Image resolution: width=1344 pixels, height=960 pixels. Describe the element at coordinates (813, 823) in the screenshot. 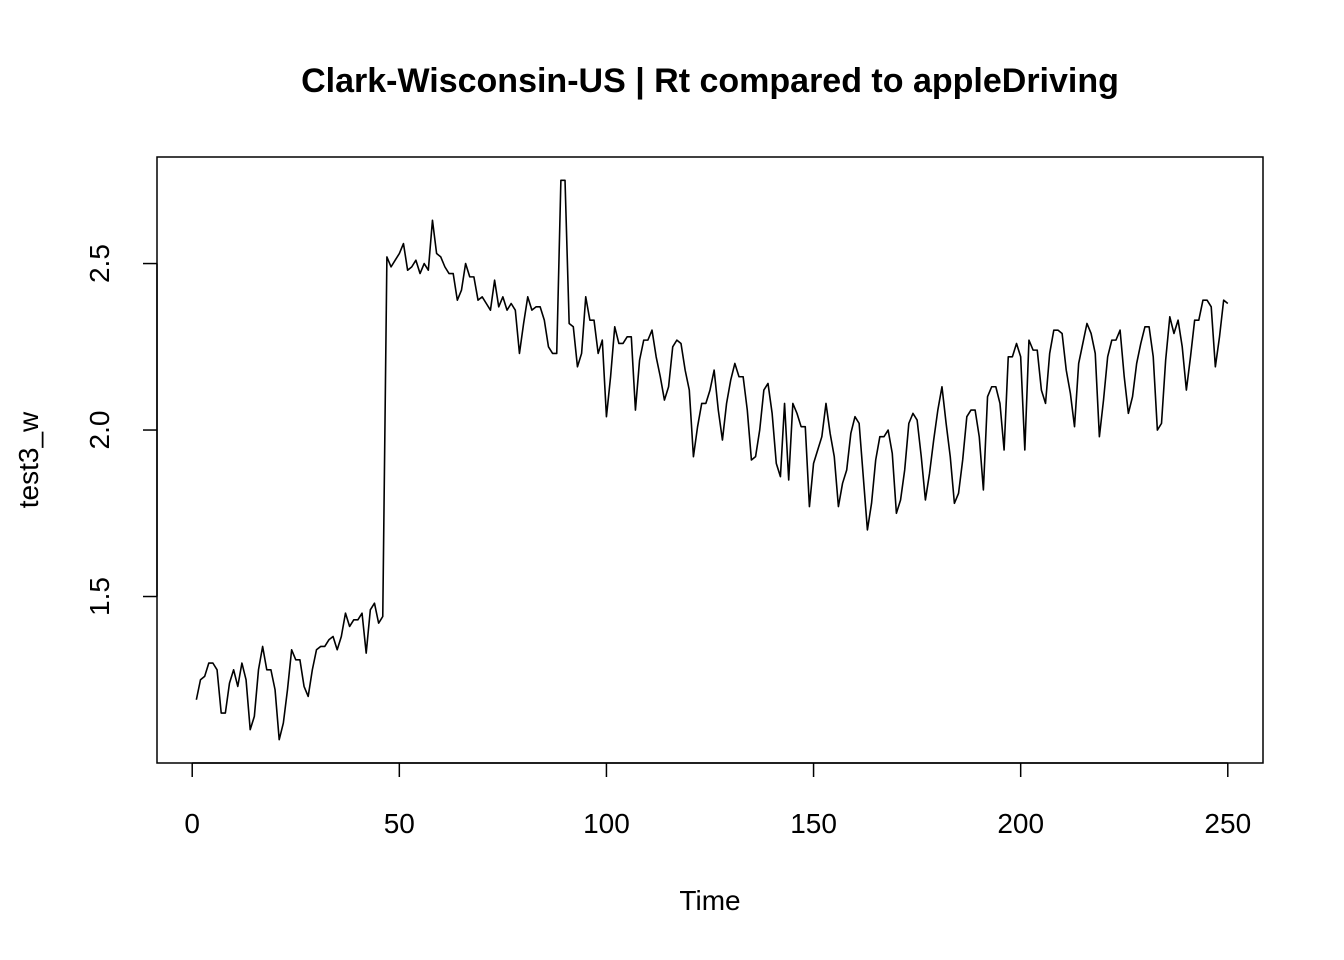

I see `x-tick-label: 150` at that location.